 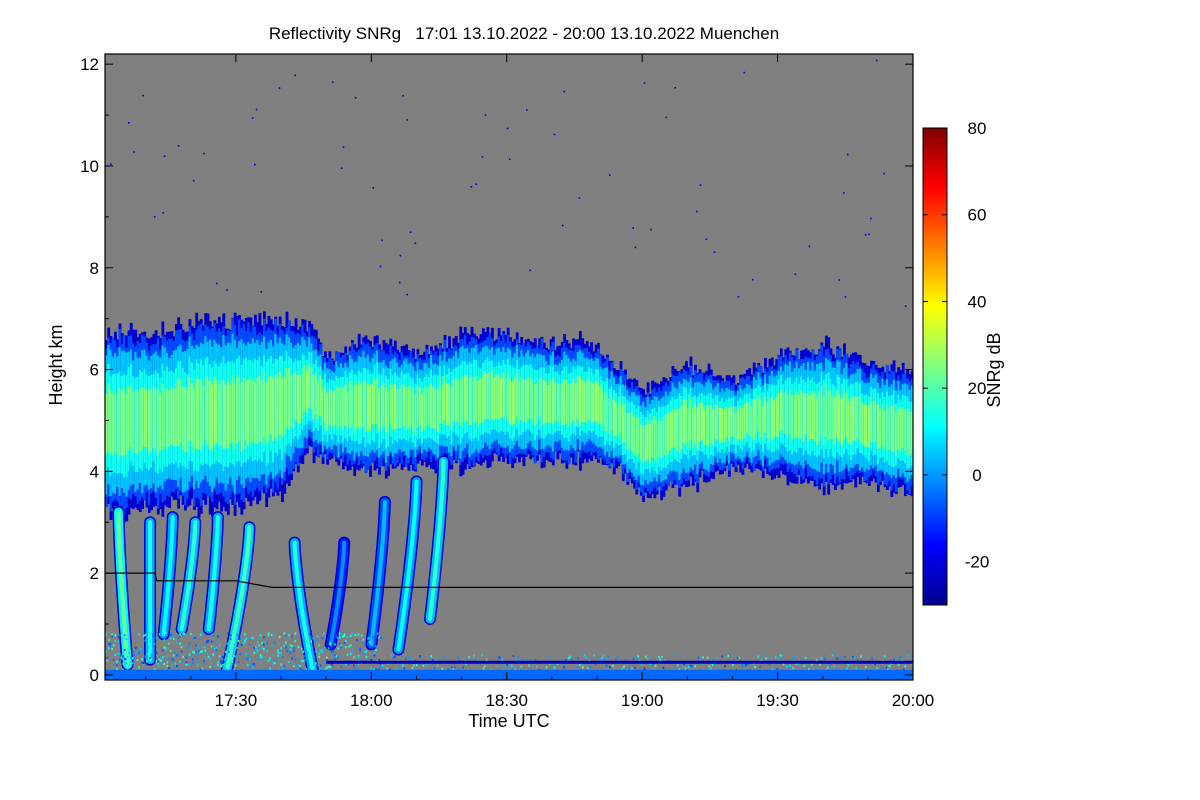 I want to click on fall-streak-core, so click(x=378, y=573).